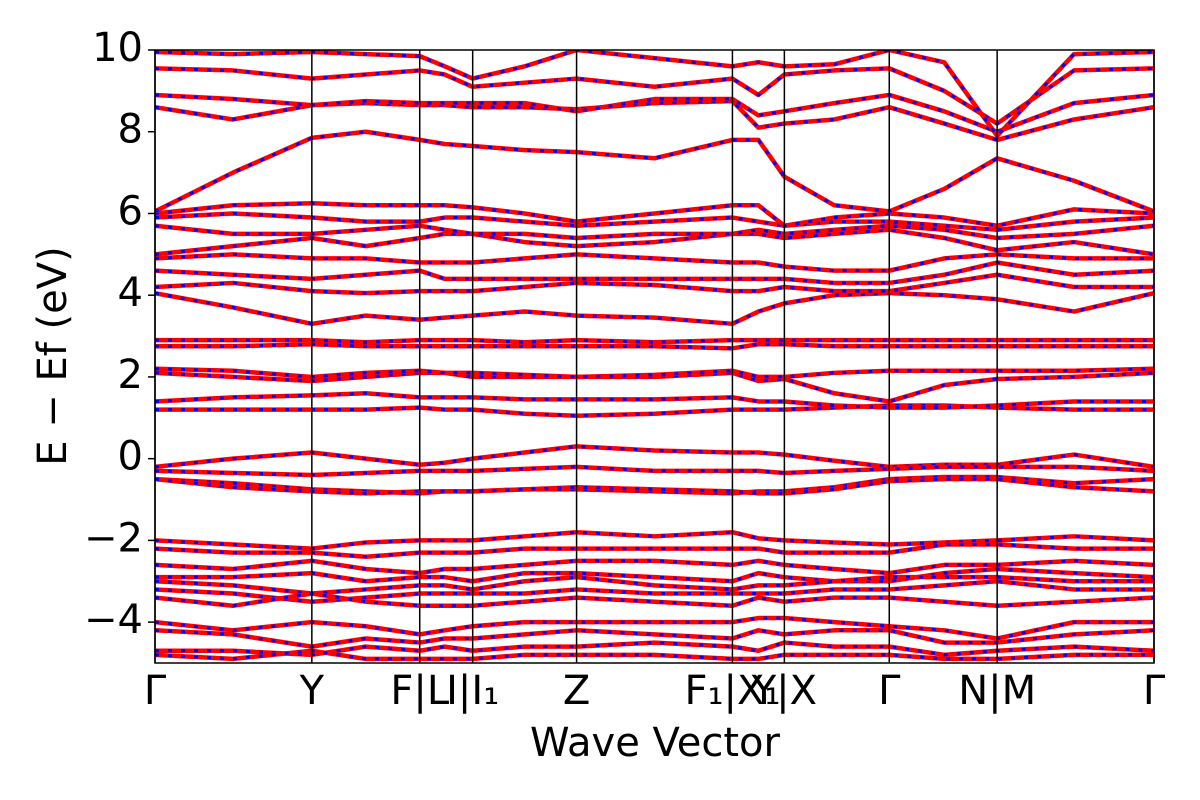 The image size is (1200, 800). Describe the element at coordinates (117, 48) in the screenshot. I see `y-tick-label: 10` at that location.